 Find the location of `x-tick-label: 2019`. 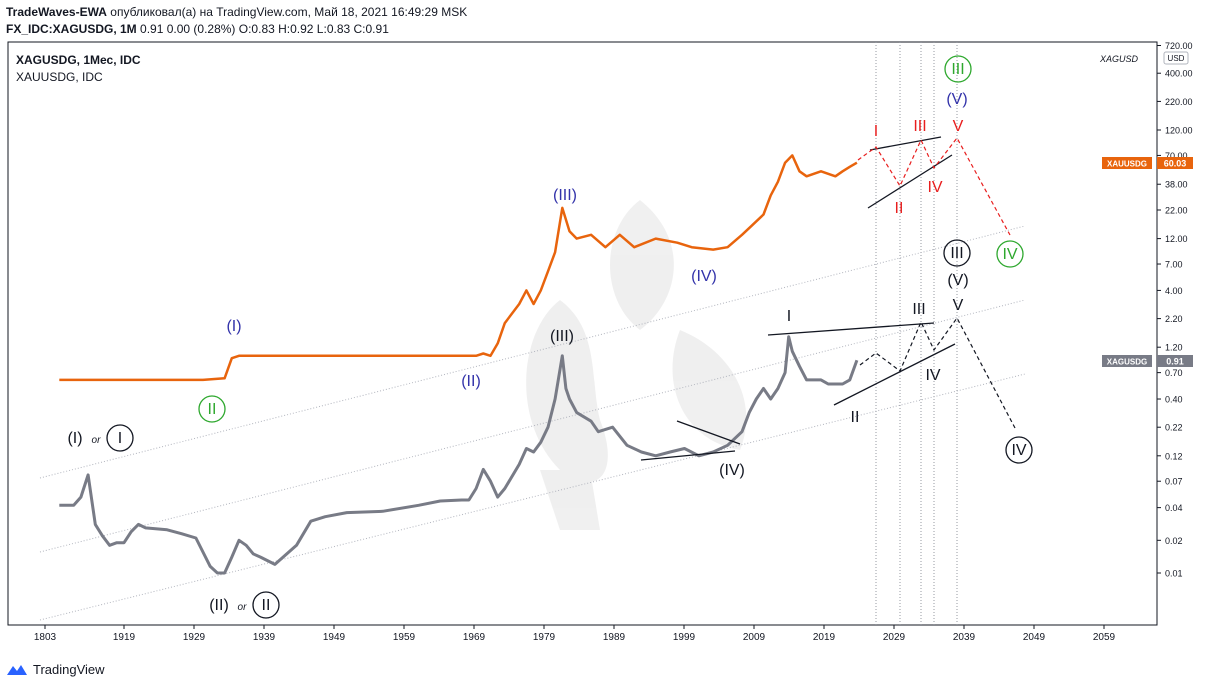

x-tick-label: 2019 is located at coordinates (824, 637).